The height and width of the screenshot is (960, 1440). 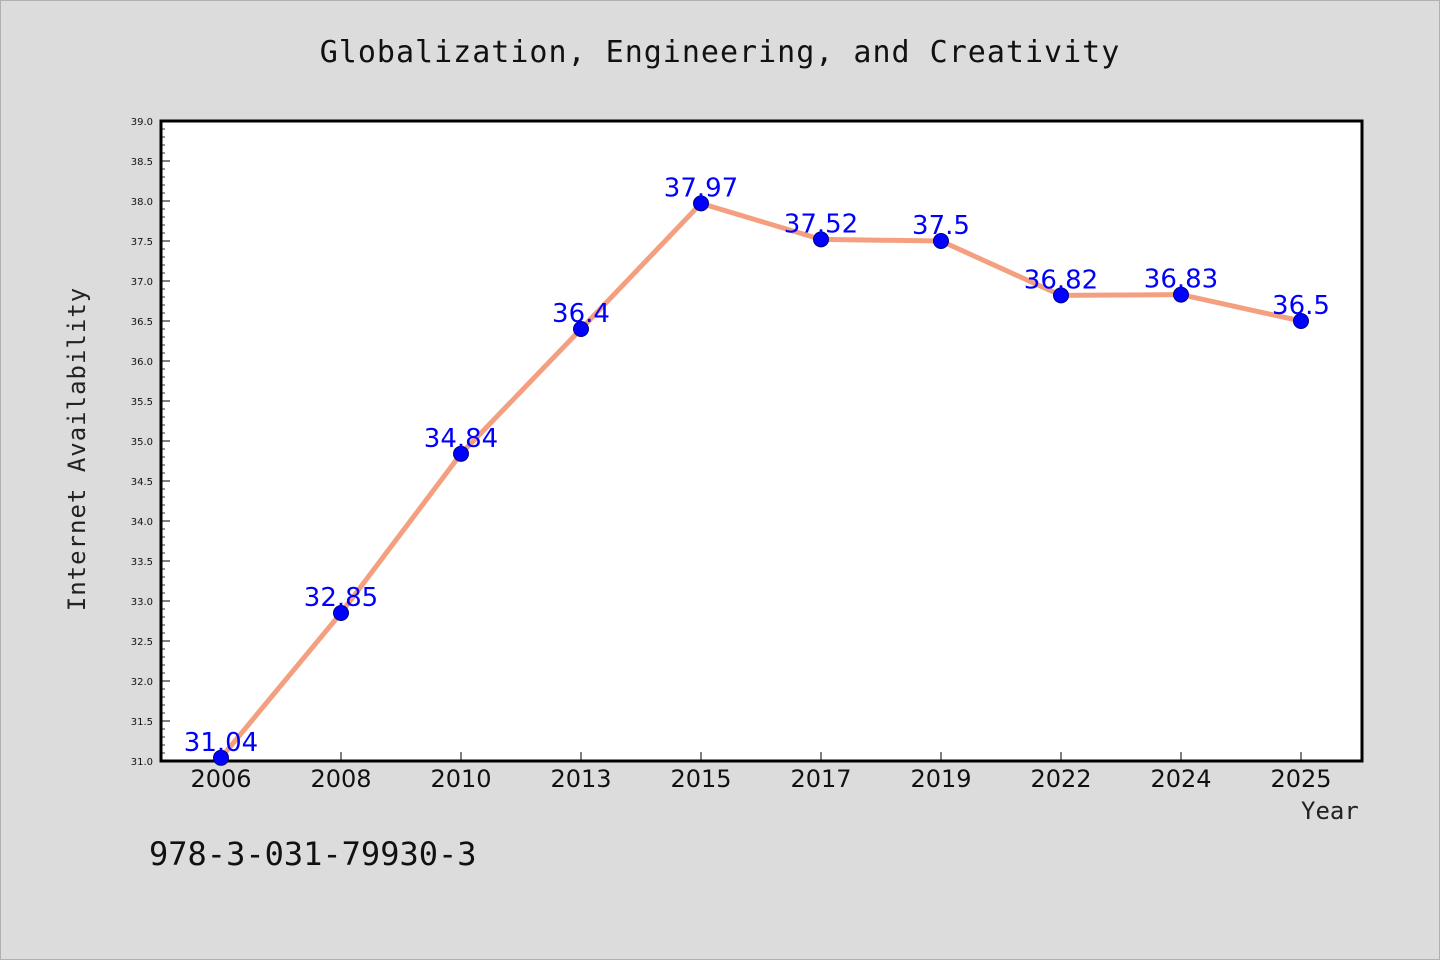 I want to click on y-tick-label: 33.5, so click(x=142, y=562).